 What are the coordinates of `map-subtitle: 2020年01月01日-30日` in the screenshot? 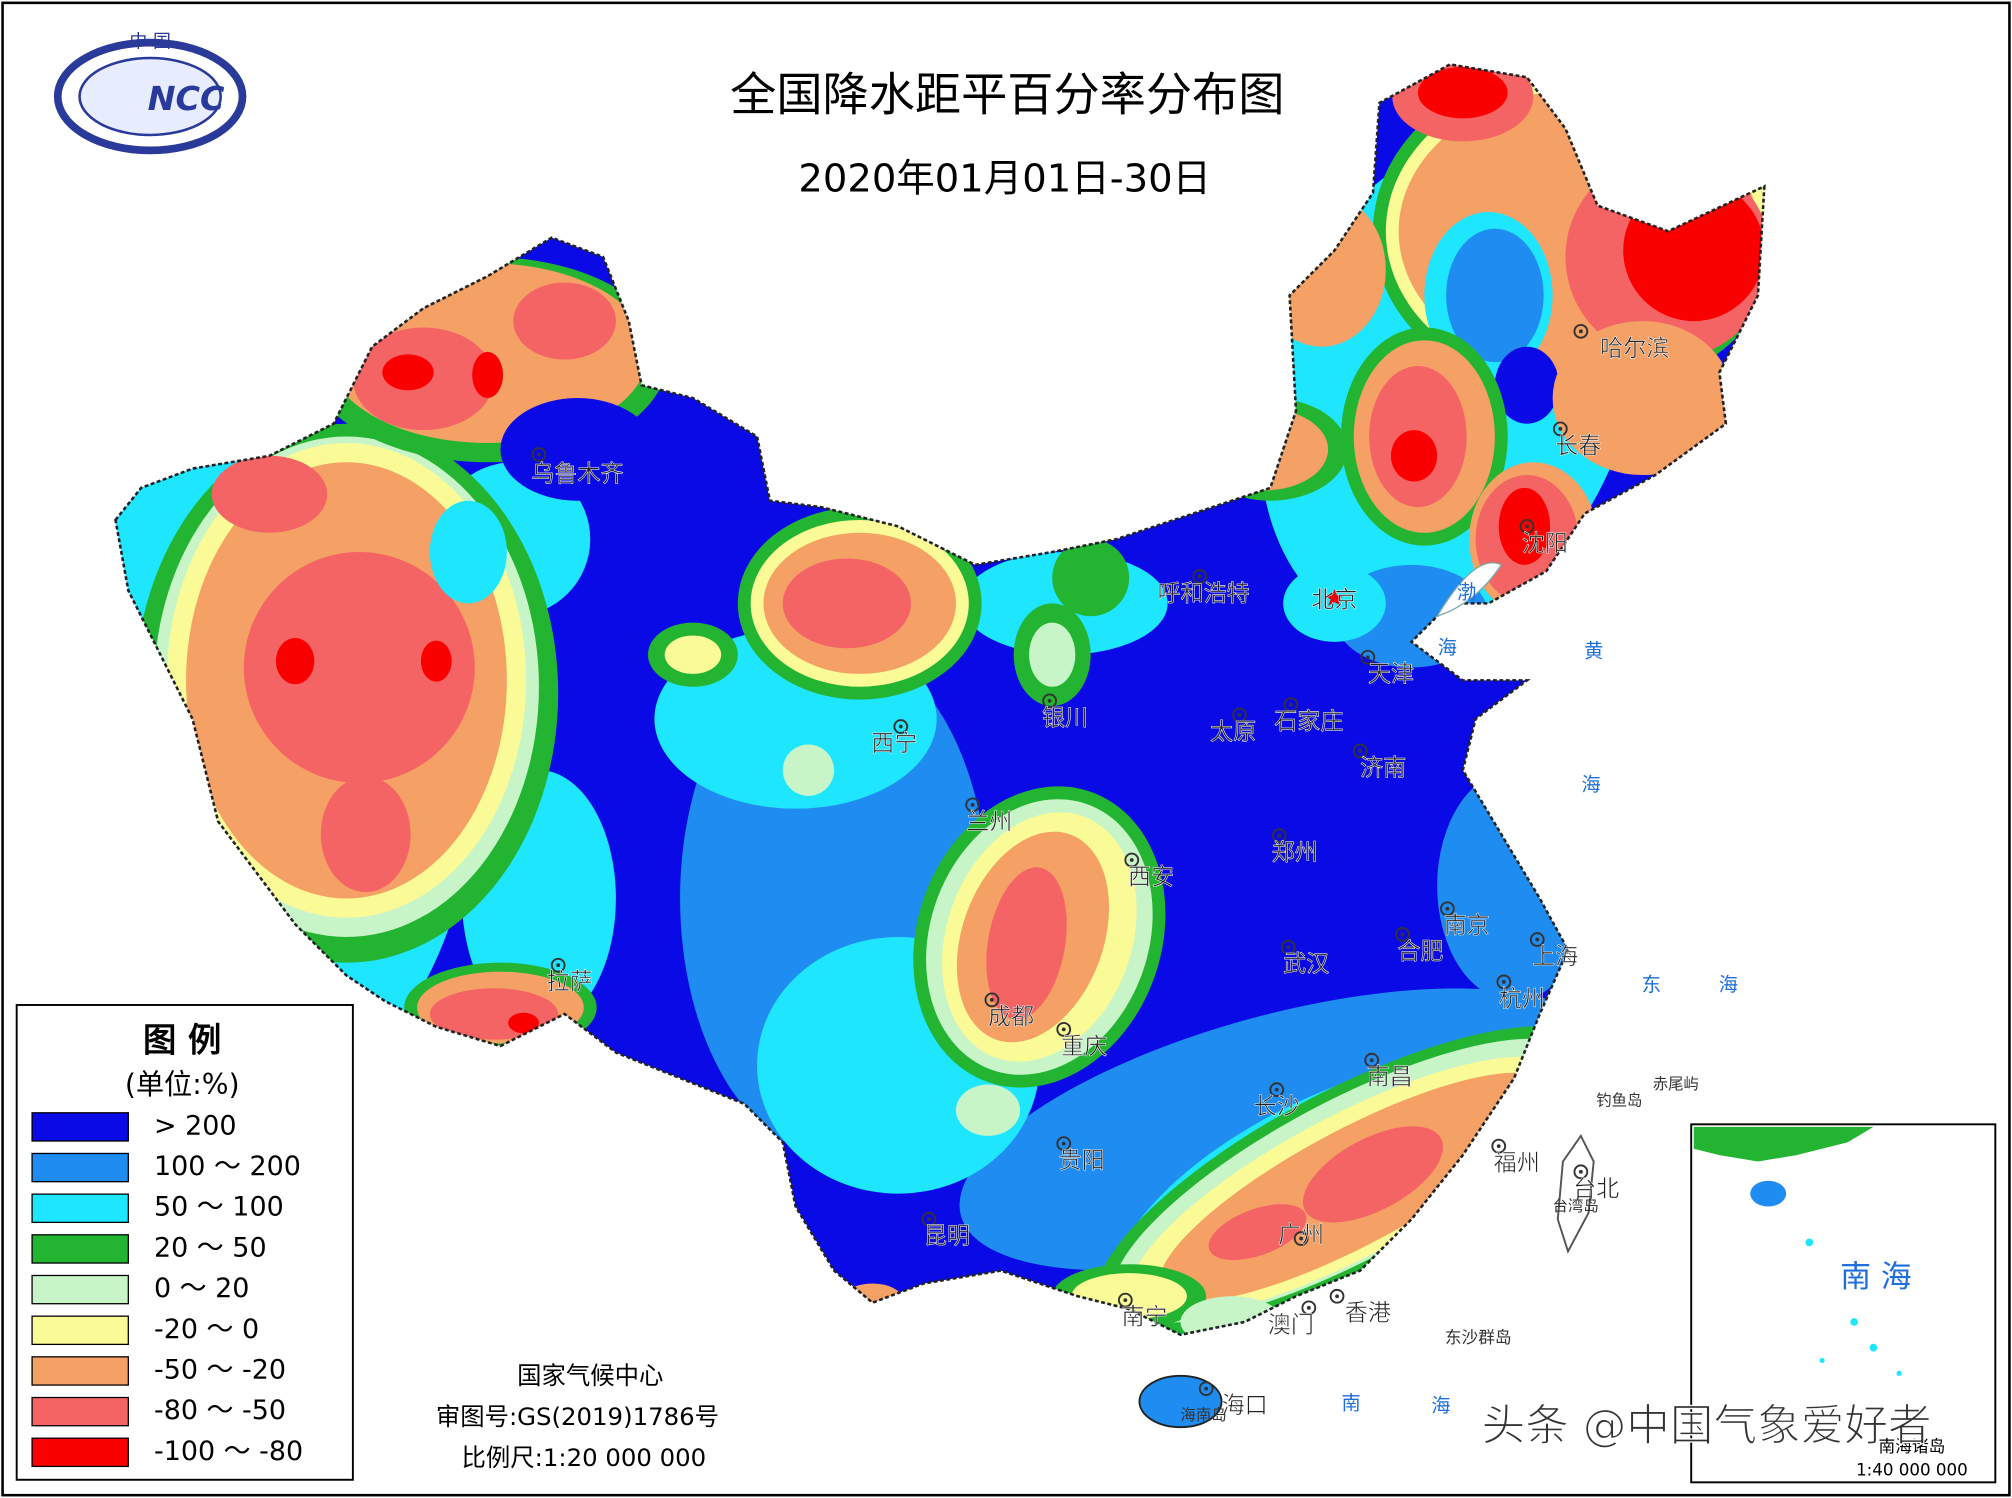 It's located at (1004, 179).